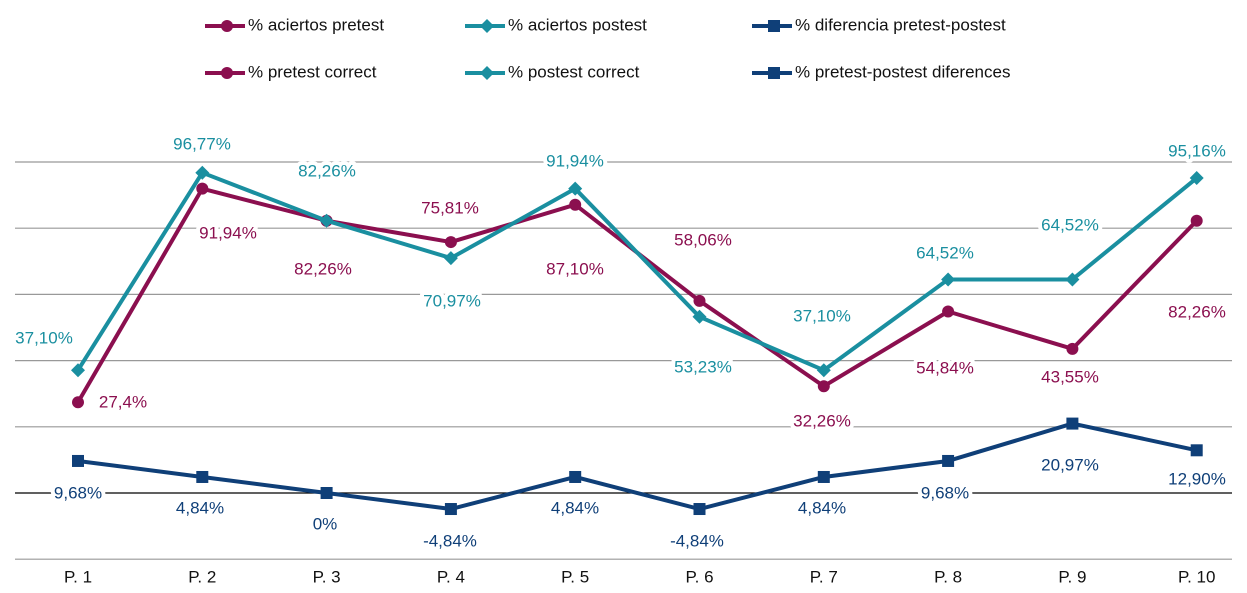 Image resolution: width=1247 pixels, height=593 pixels. I want to click on data-label: 70,97%, so click(452, 300).